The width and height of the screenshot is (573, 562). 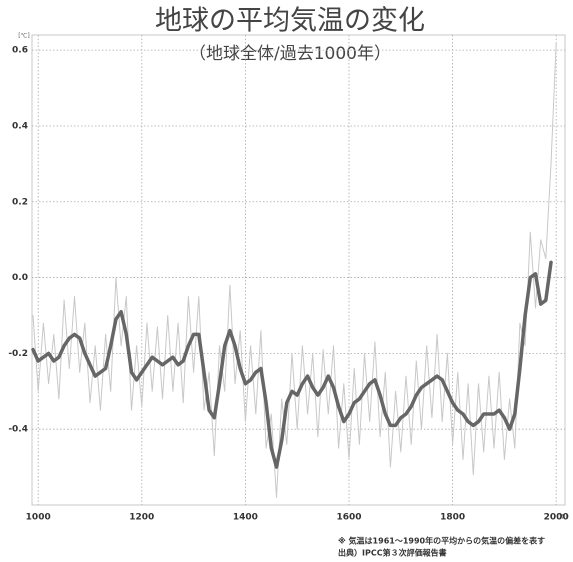 I want to click on y-tick-label: 0.2, so click(x=20, y=202).